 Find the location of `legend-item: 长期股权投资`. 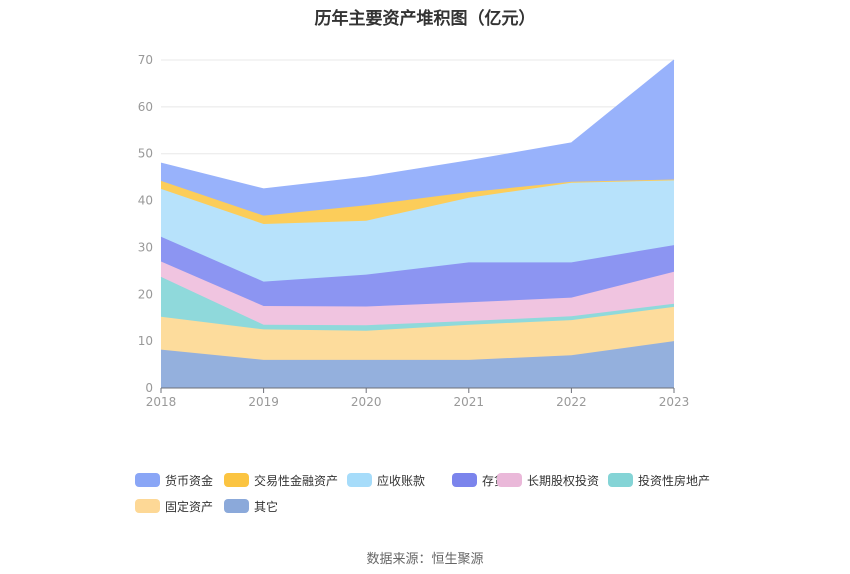

legend-item: 长期股权投资 is located at coordinates (548, 480).